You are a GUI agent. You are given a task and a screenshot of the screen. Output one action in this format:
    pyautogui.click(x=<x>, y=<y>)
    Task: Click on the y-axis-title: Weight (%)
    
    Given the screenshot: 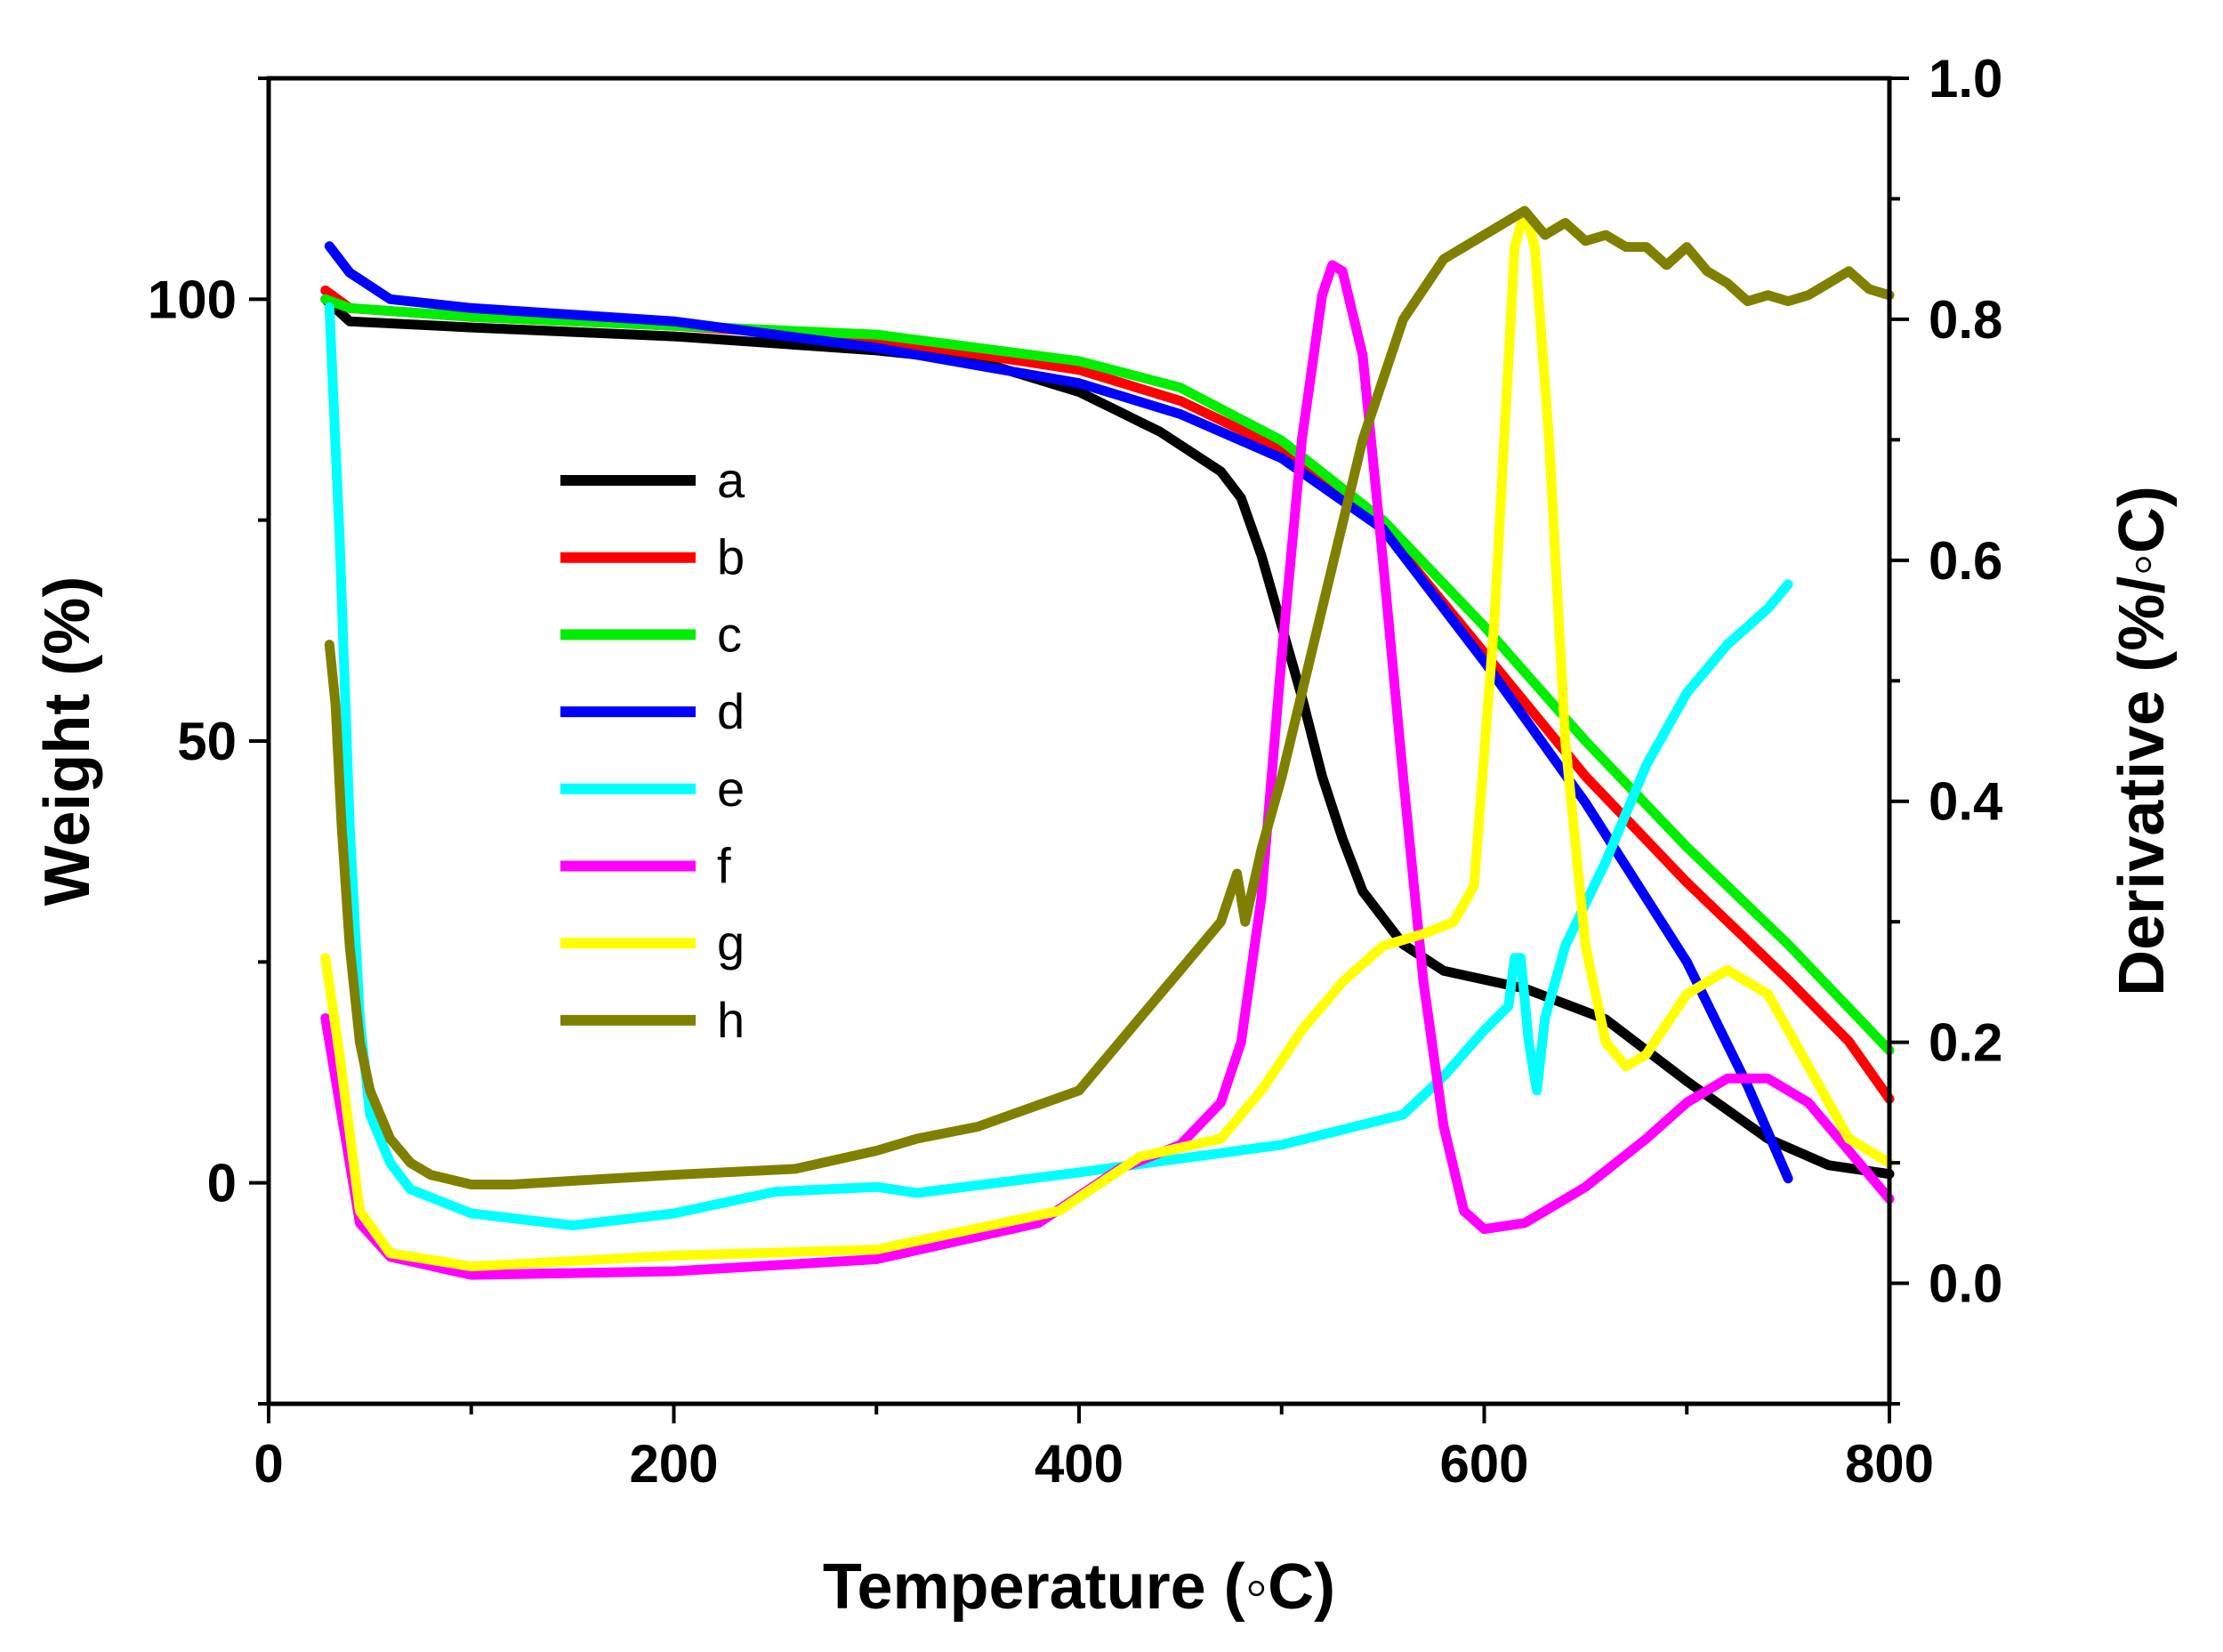 What is the action you would take?
    pyautogui.click(x=67, y=741)
    